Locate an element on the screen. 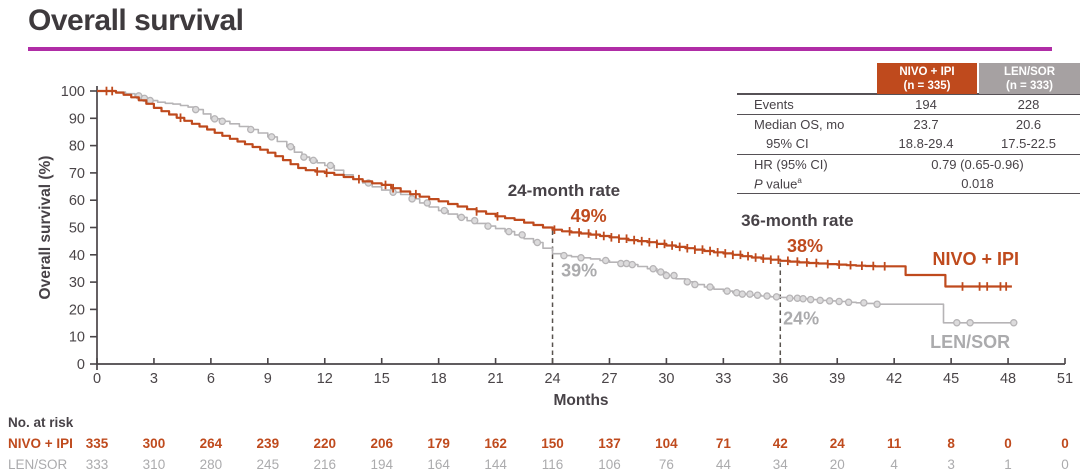  risk-value: 44 is located at coordinates (724, 464).